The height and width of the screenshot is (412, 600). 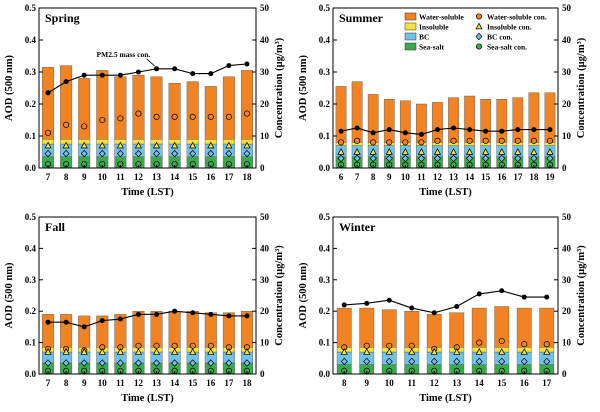 What do you see at coordinates (325, 343) in the screenshot?
I see `y-tick-label: 0.1` at bounding box center [325, 343].